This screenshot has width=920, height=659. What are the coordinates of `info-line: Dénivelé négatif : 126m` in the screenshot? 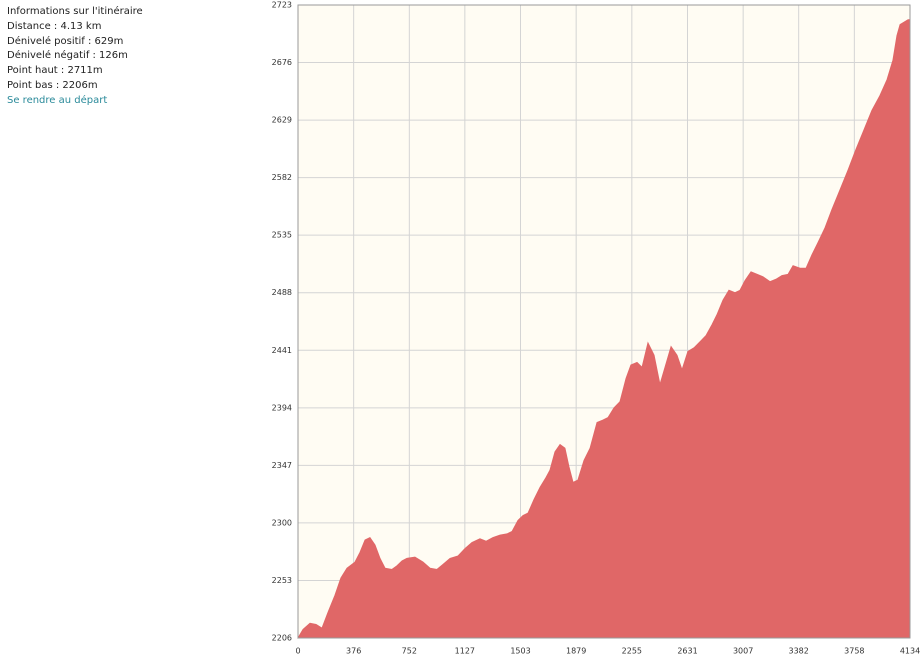 It's located at (67, 56).